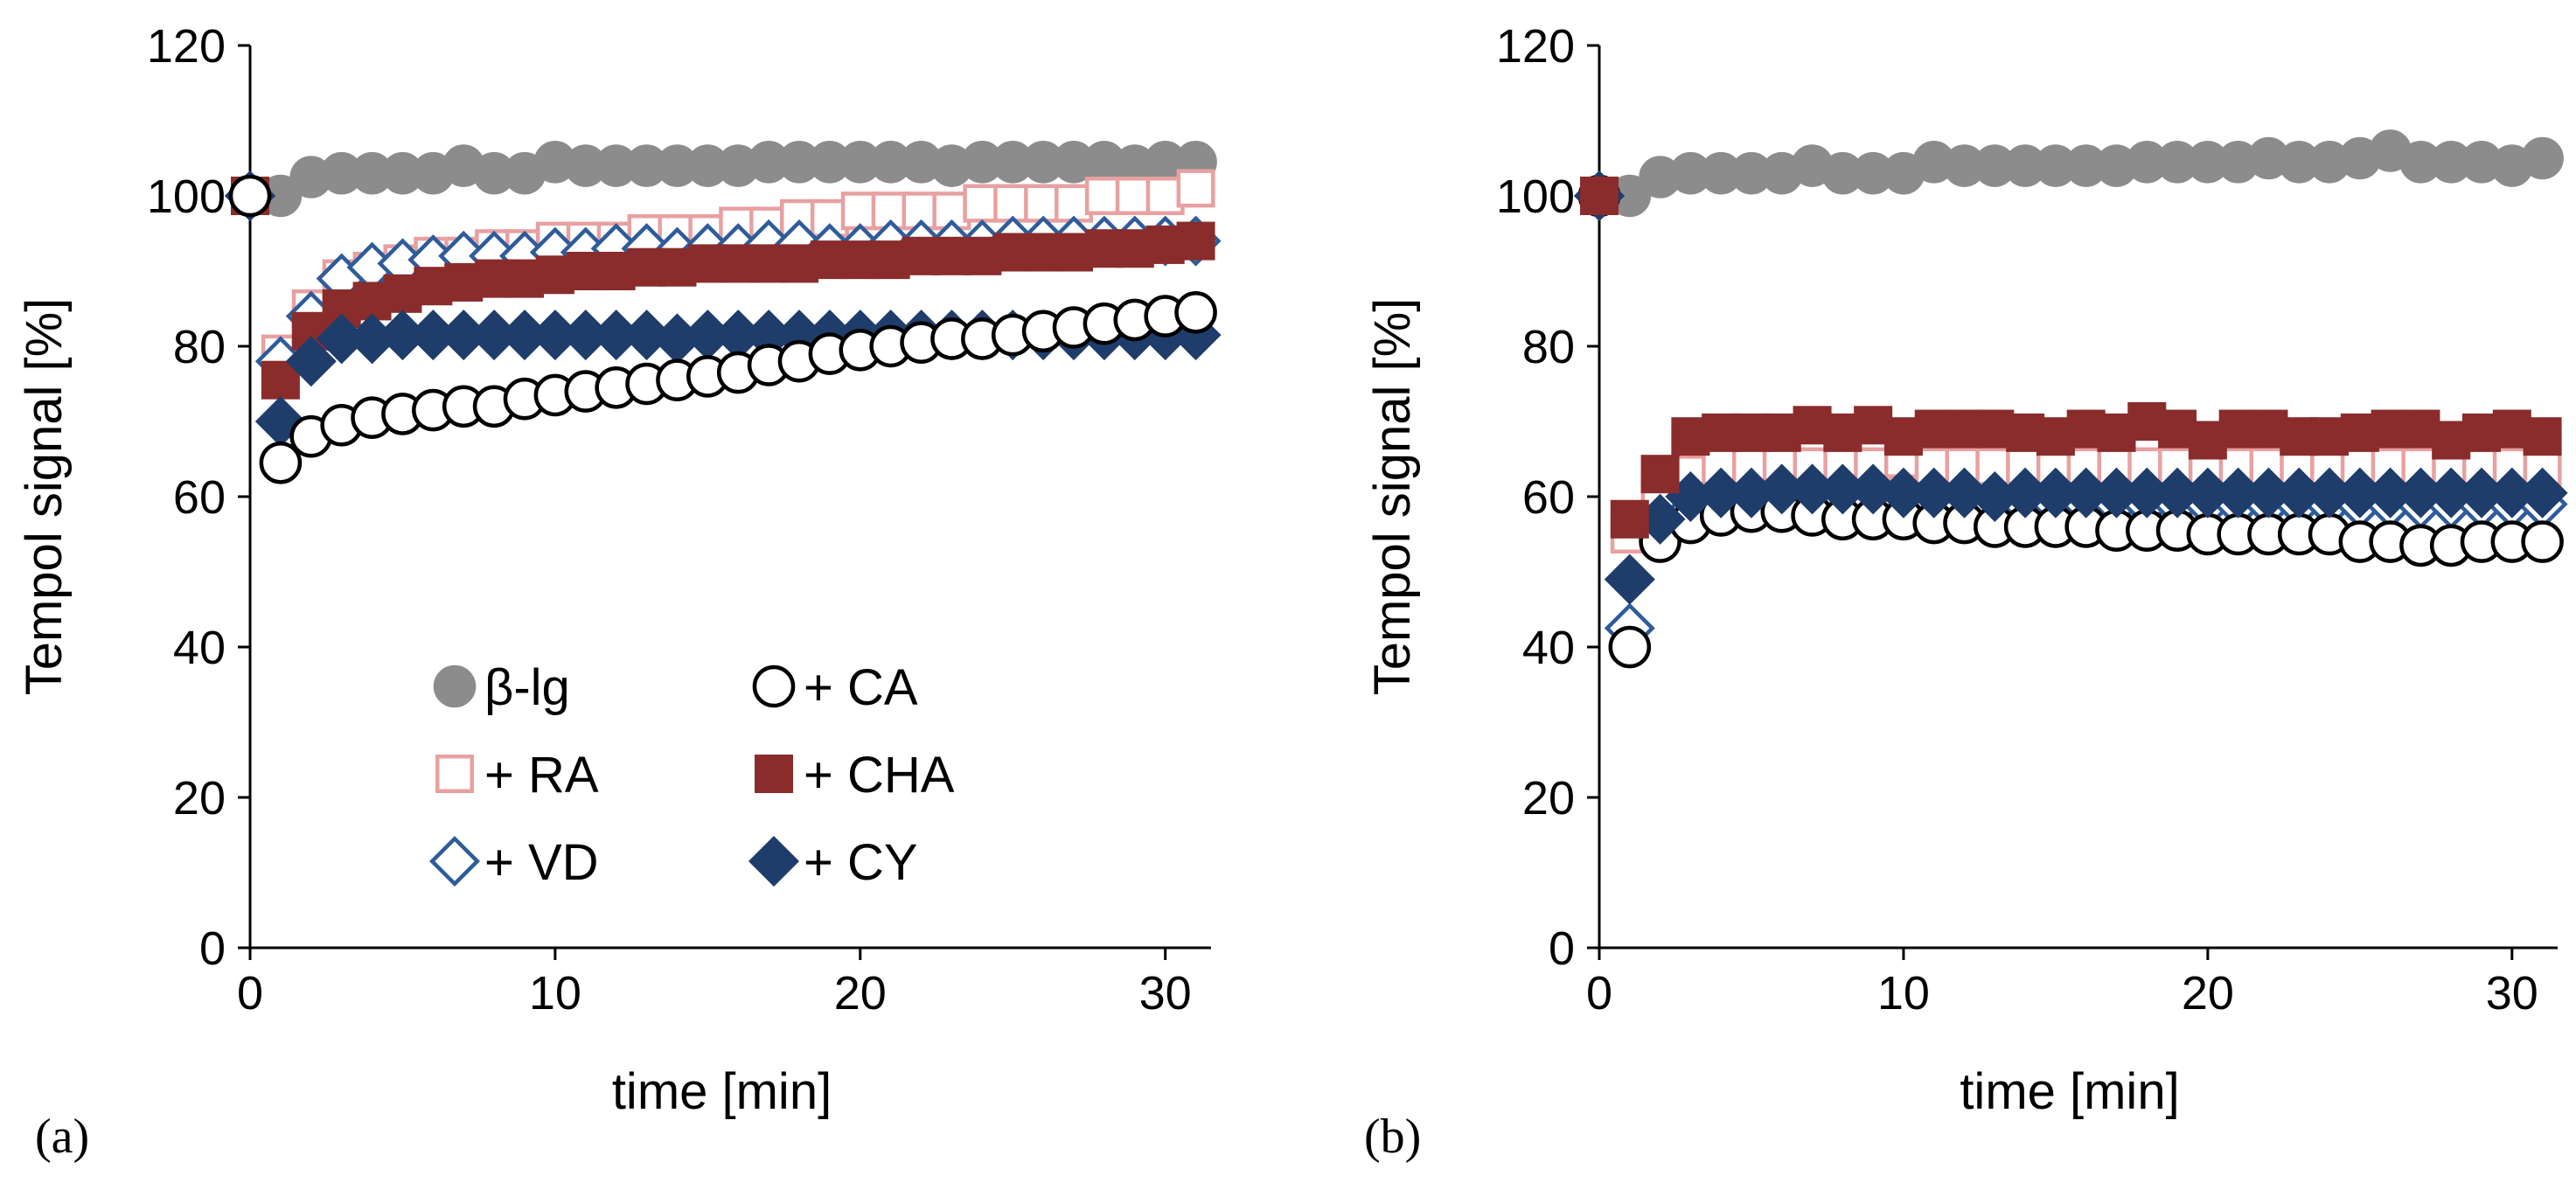  I want to click on legend-item: + RA, so click(517, 775).